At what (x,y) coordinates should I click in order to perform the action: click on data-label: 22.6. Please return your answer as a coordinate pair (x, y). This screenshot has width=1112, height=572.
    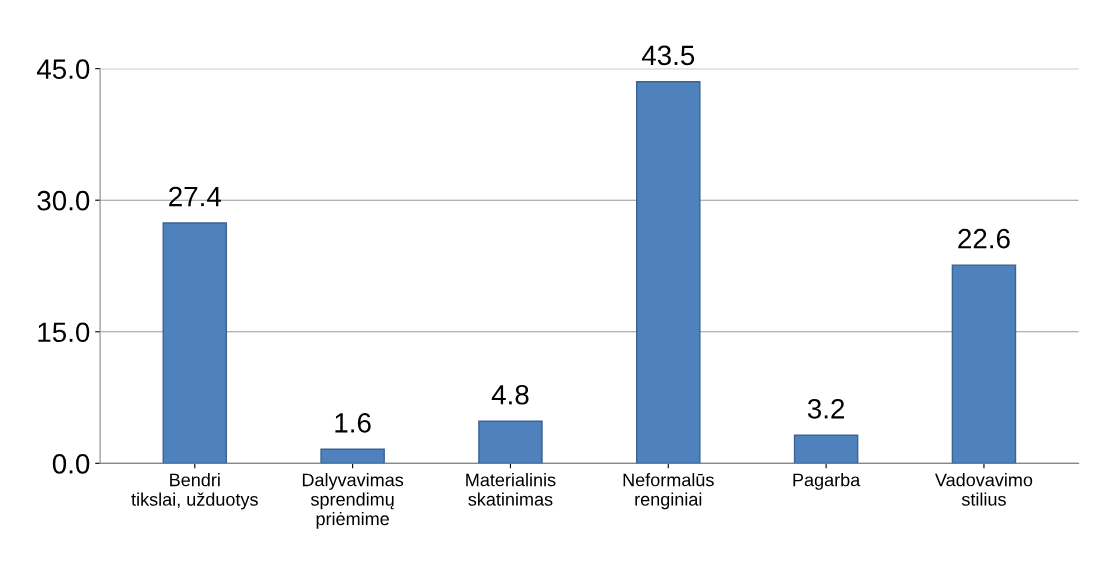
    Looking at the image, I should click on (984, 238).